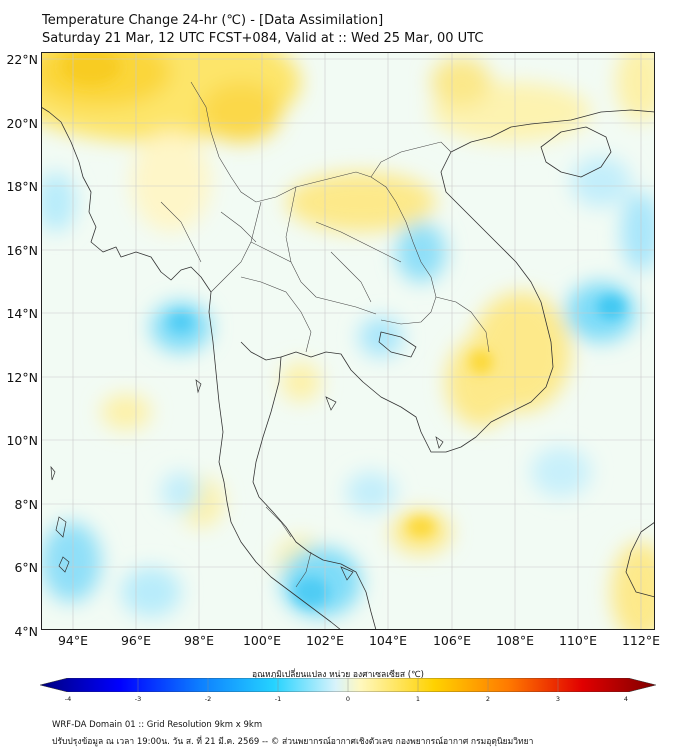 This screenshot has height=756, width=676. I want to click on lon-label: 106°E, so click(451, 640).